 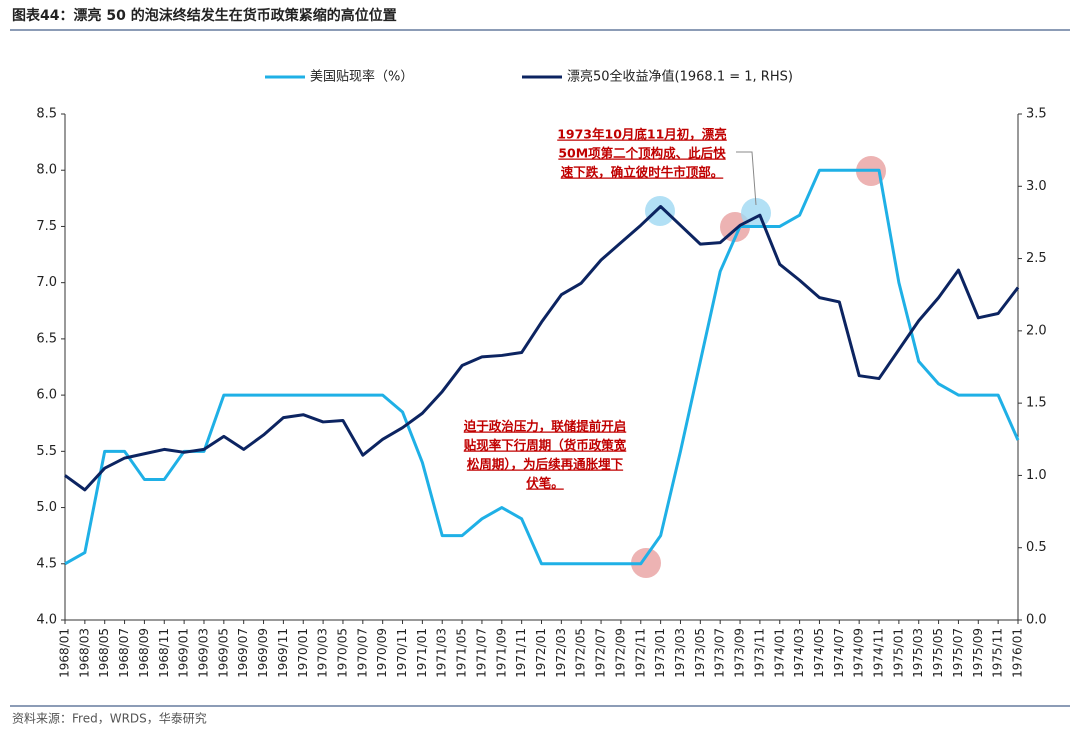 I want to click on x-tick-label: 1968/01, so click(x=65, y=653).